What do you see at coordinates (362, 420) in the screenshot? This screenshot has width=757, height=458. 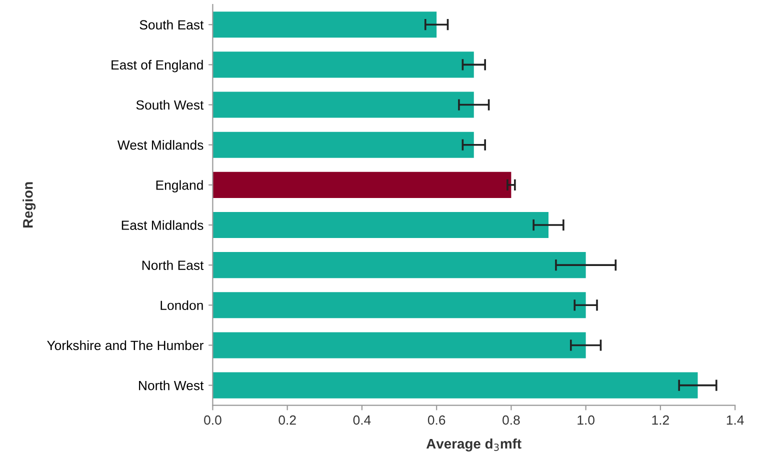 I see `x-tick-label: 0.4` at bounding box center [362, 420].